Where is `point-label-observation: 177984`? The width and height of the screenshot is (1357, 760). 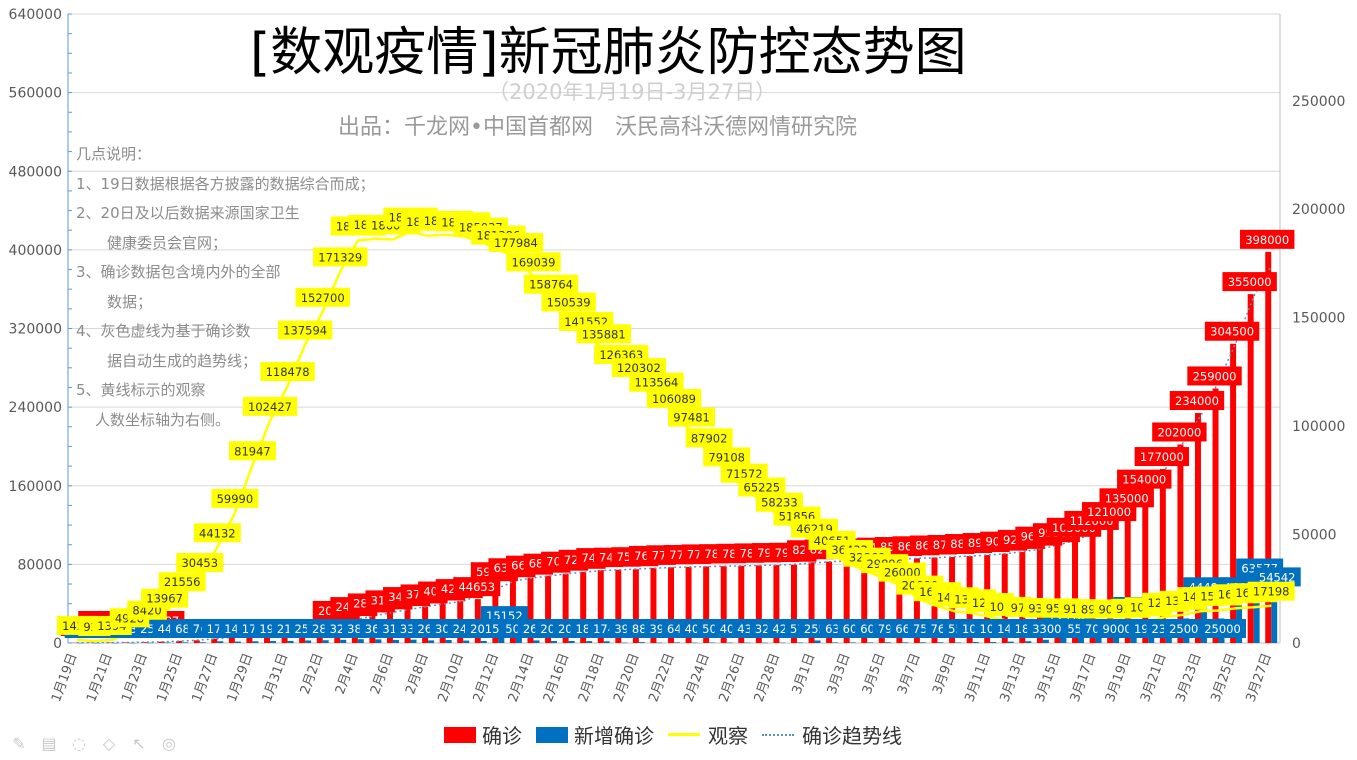 point-label-observation: 177984 is located at coordinates (516, 243).